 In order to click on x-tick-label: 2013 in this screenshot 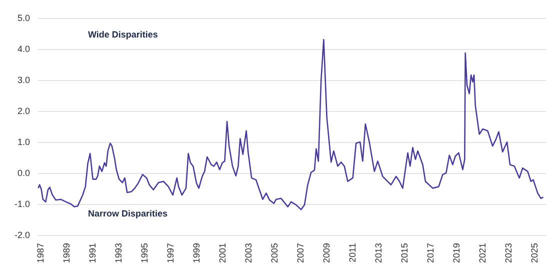, I will do `click(378, 253)`.